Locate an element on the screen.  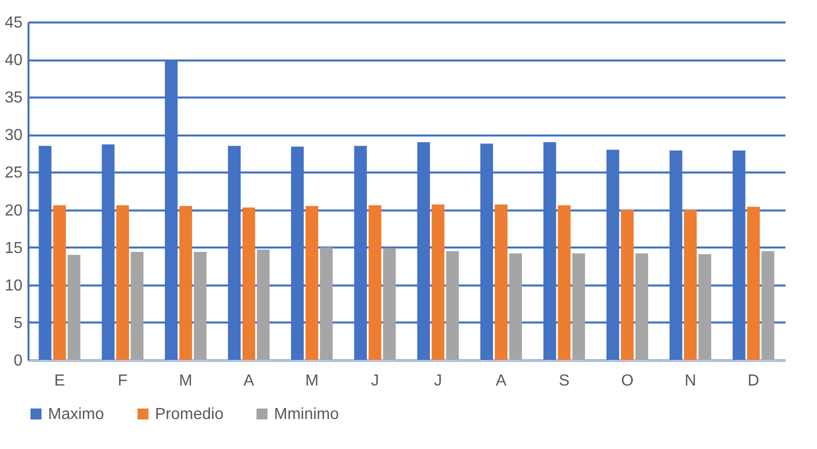
y-tick-label: 40 is located at coordinates (13, 61).